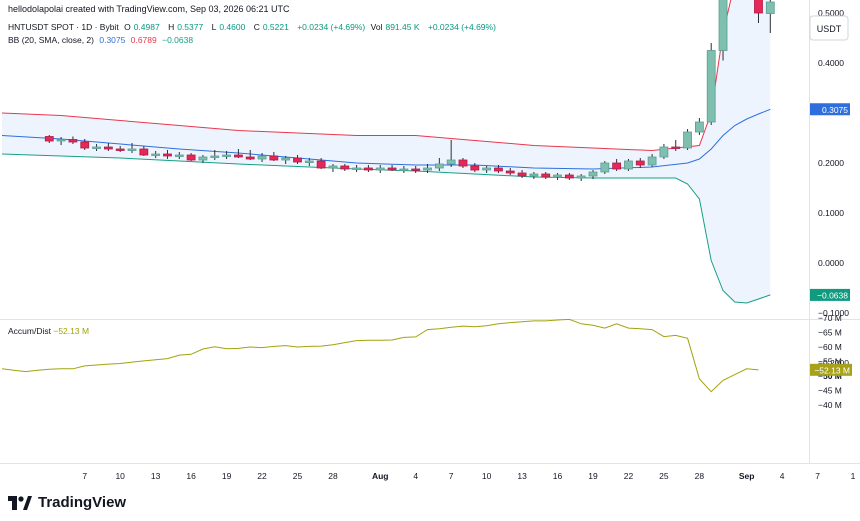 This screenshot has height=521, width=860. I want to click on basis-price-tag-bg, so click(830, 109).